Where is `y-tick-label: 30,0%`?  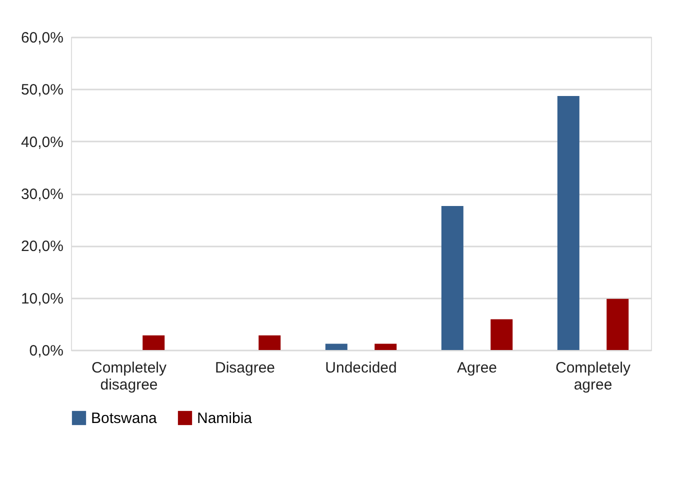
y-tick-label: 30,0% is located at coordinates (42, 194).